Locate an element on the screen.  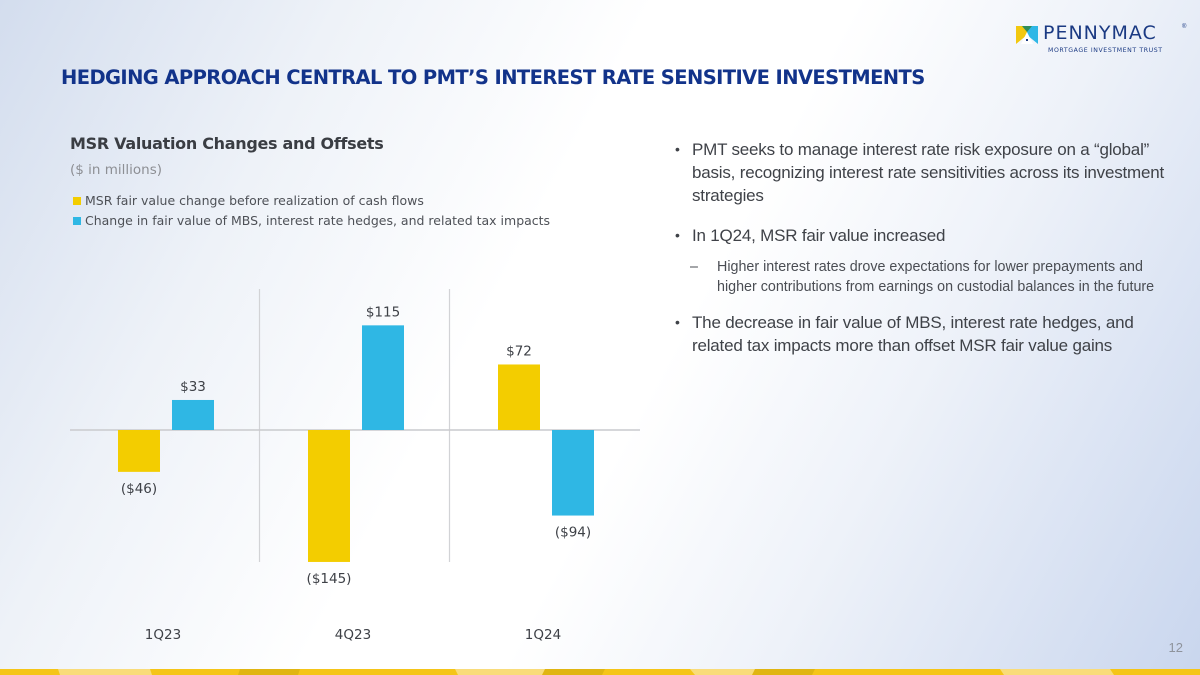
x-tick-label: 1Q24 is located at coordinates (543, 635).